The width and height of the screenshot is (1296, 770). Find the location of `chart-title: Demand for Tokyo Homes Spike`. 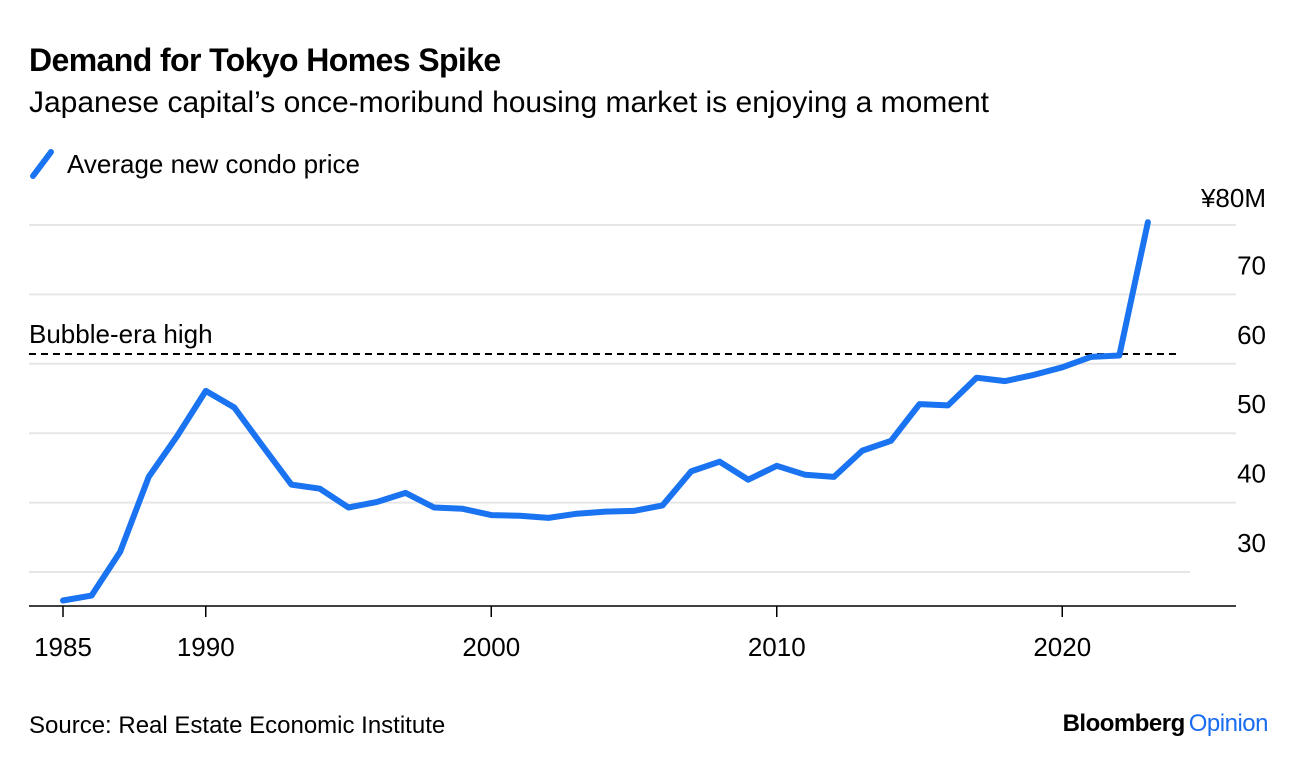

chart-title: Demand for Tokyo Homes Spike is located at coordinates (265, 60).